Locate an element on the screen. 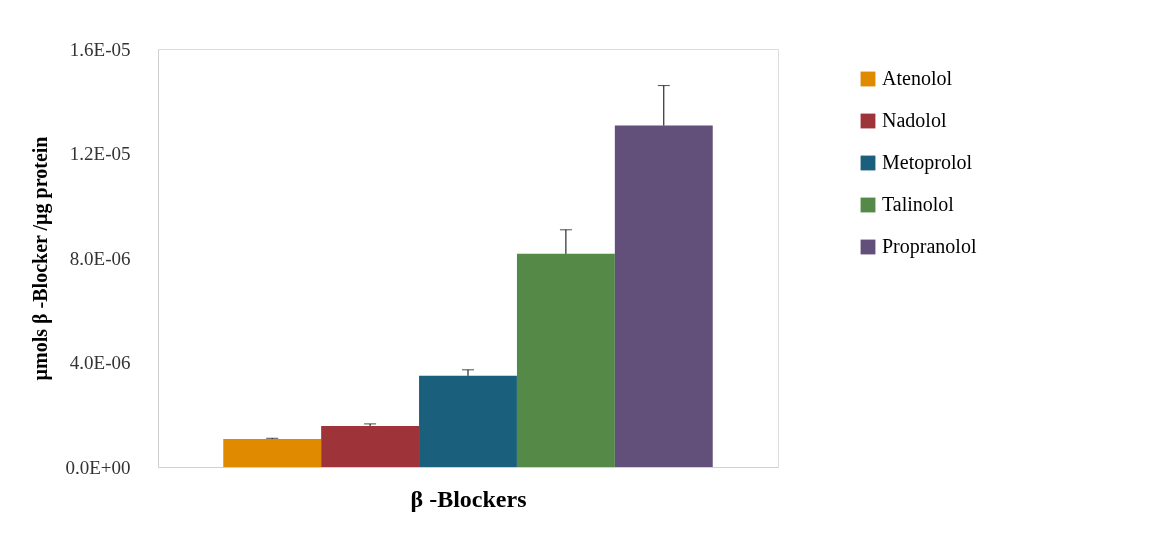 Image resolution: width=1151 pixels, height=542 pixels. y-tick-label: 8.0E-06 is located at coordinates (100, 258).